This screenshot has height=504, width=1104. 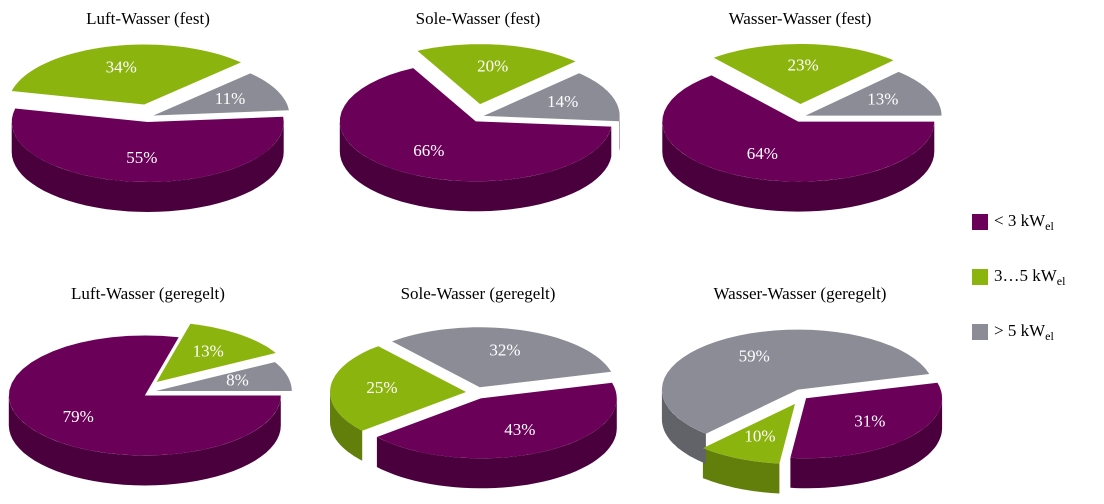 I want to click on legend-label: < 3 kWel, so click(x=1024, y=222).